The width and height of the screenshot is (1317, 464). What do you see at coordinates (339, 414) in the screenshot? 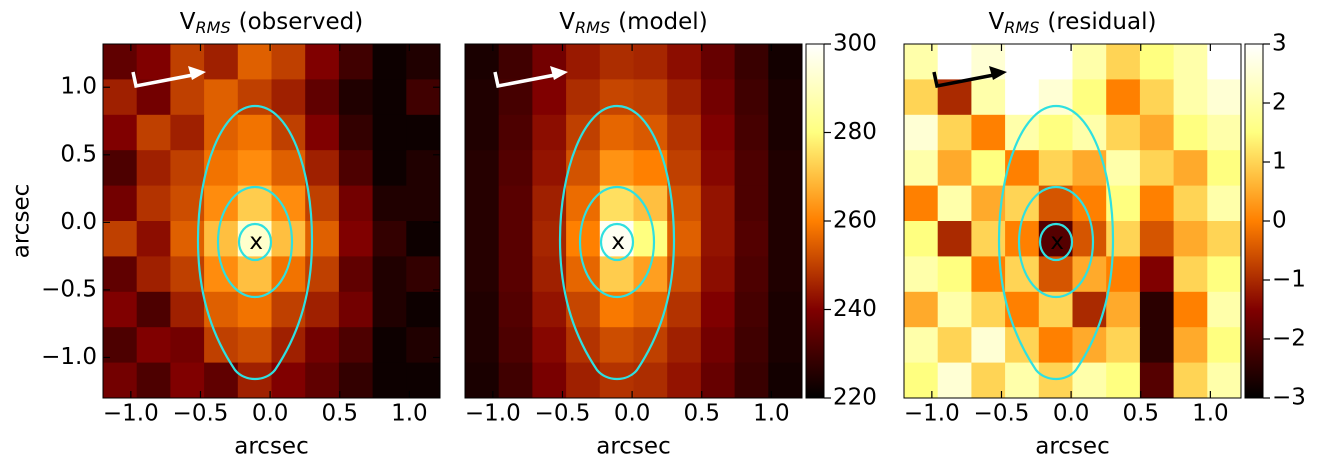
I see `x-tick-label: 0.5` at bounding box center [339, 414].